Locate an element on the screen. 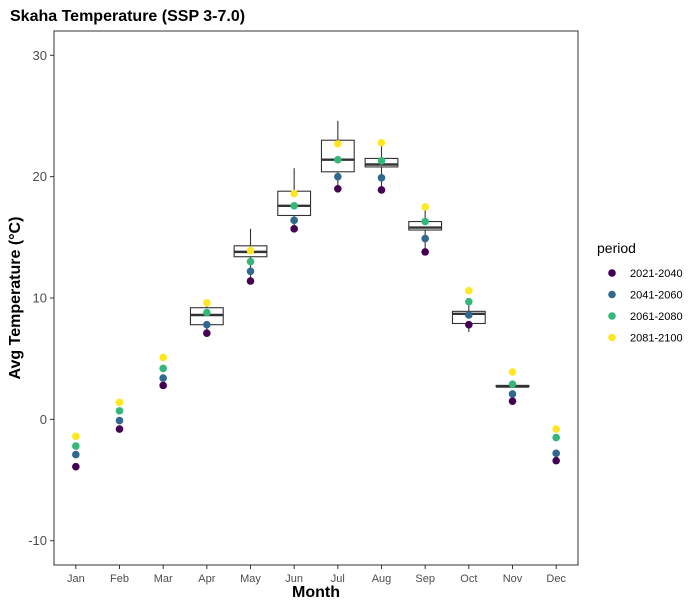 This screenshot has height=608, width=699. point-2021-2040-jan is located at coordinates (76, 466).